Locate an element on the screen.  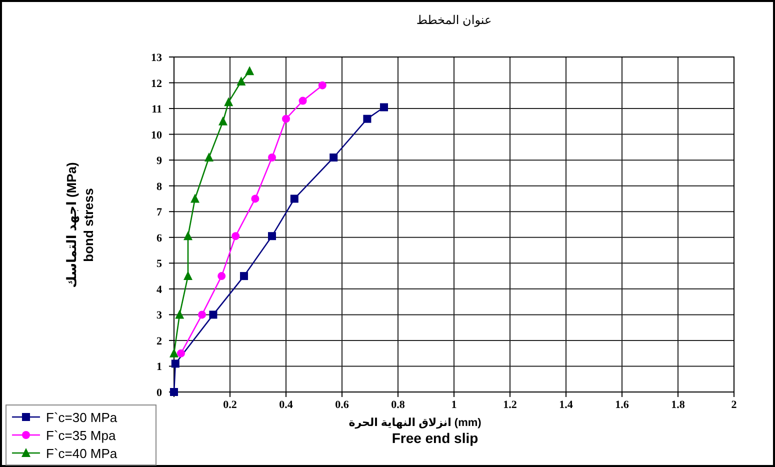
y-tick-label: 5 is located at coordinates (159, 264).